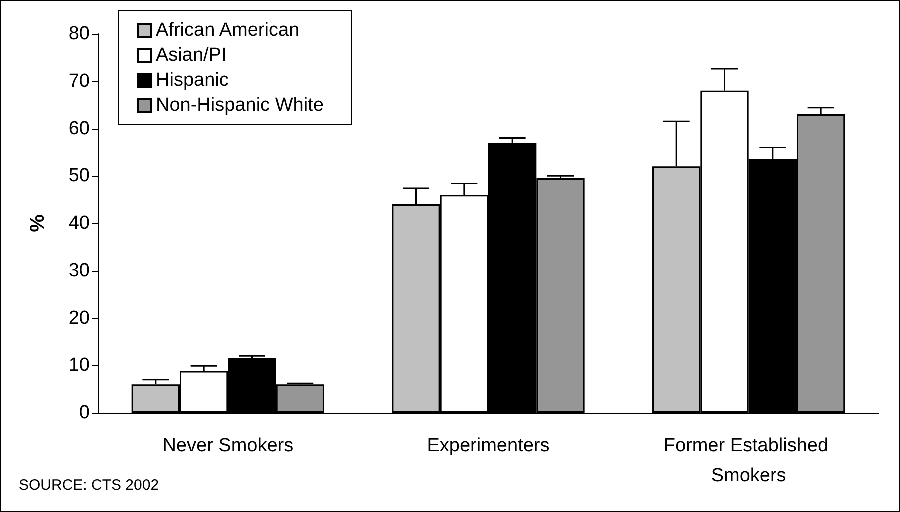  What do you see at coordinates (84, 413) in the screenshot?
I see `y-tick-label: 0` at bounding box center [84, 413].